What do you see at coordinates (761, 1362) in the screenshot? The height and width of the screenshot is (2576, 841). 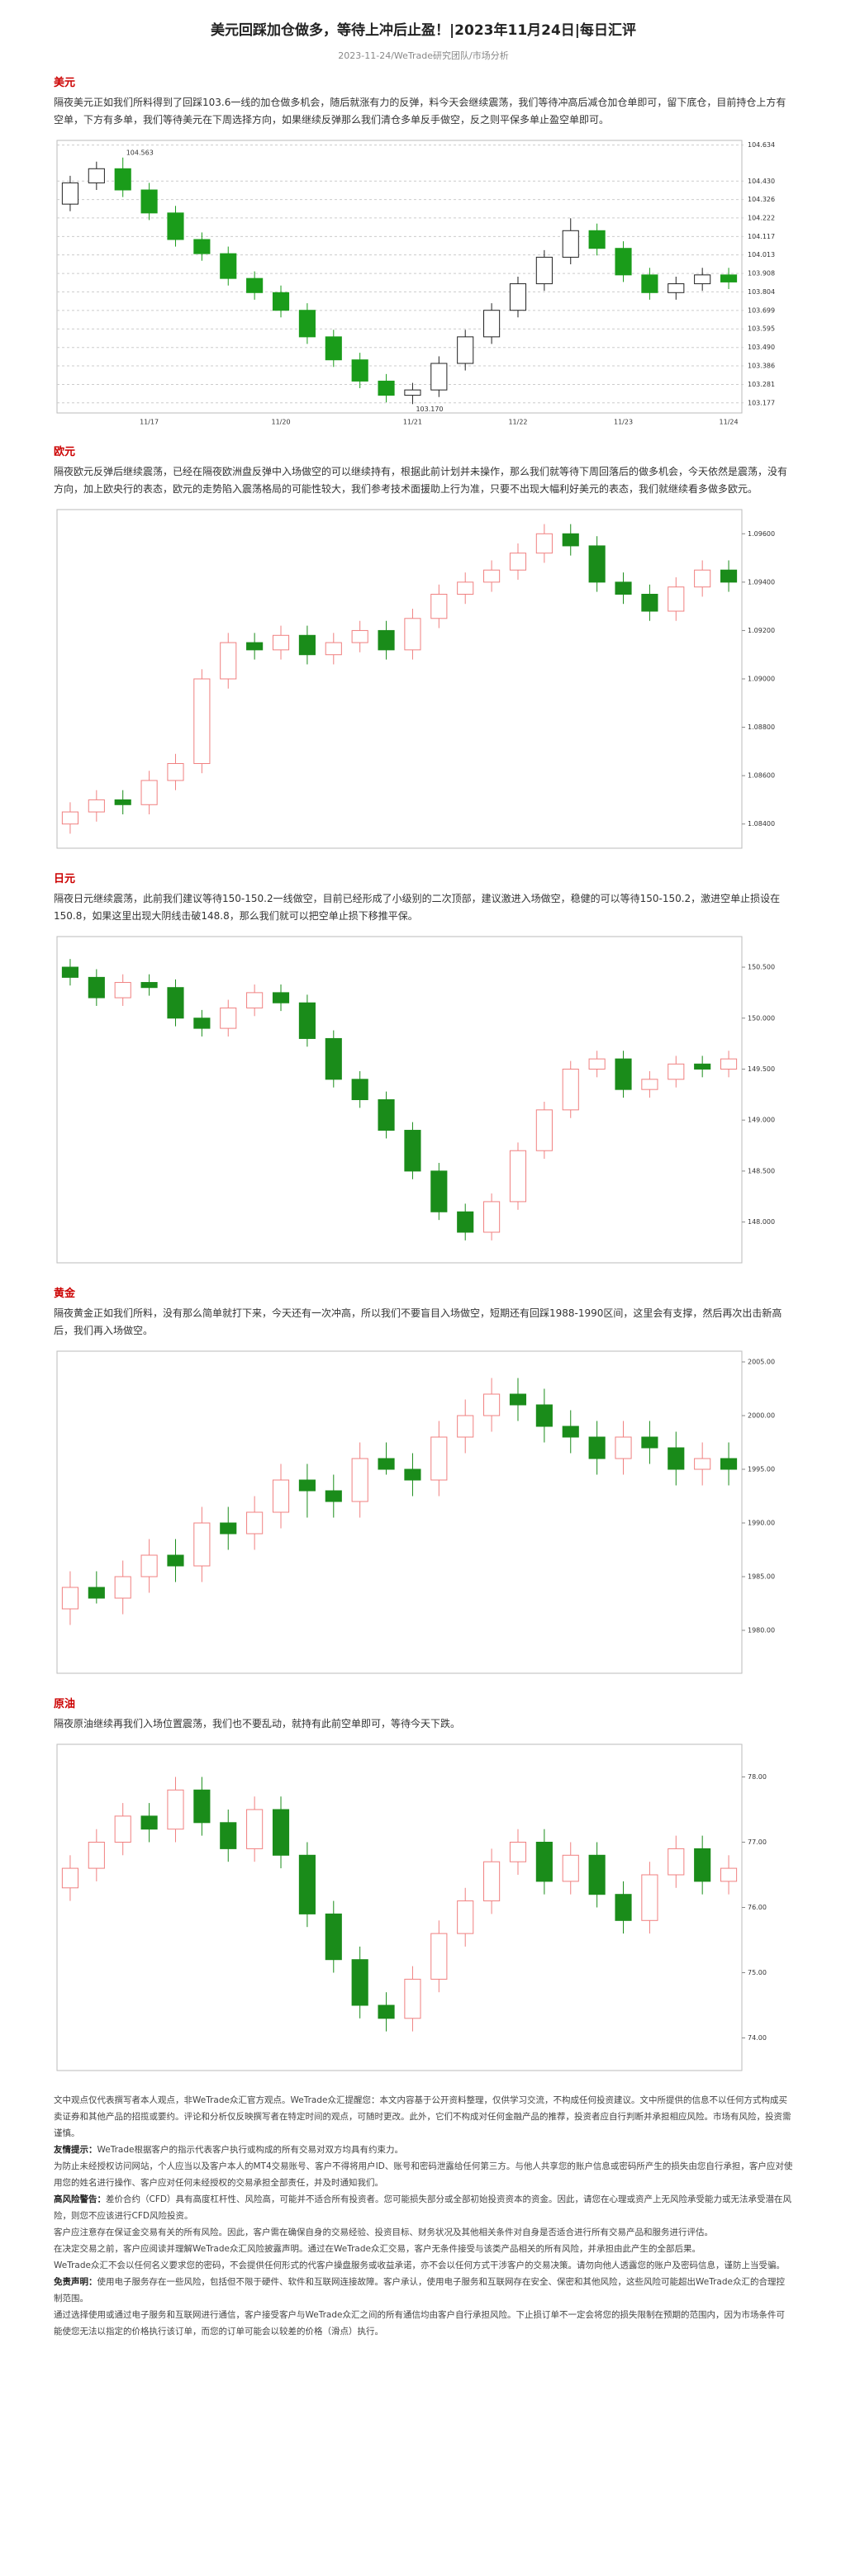 I see `y-tick-label: 2005.00` at bounding box center [761, 1362].